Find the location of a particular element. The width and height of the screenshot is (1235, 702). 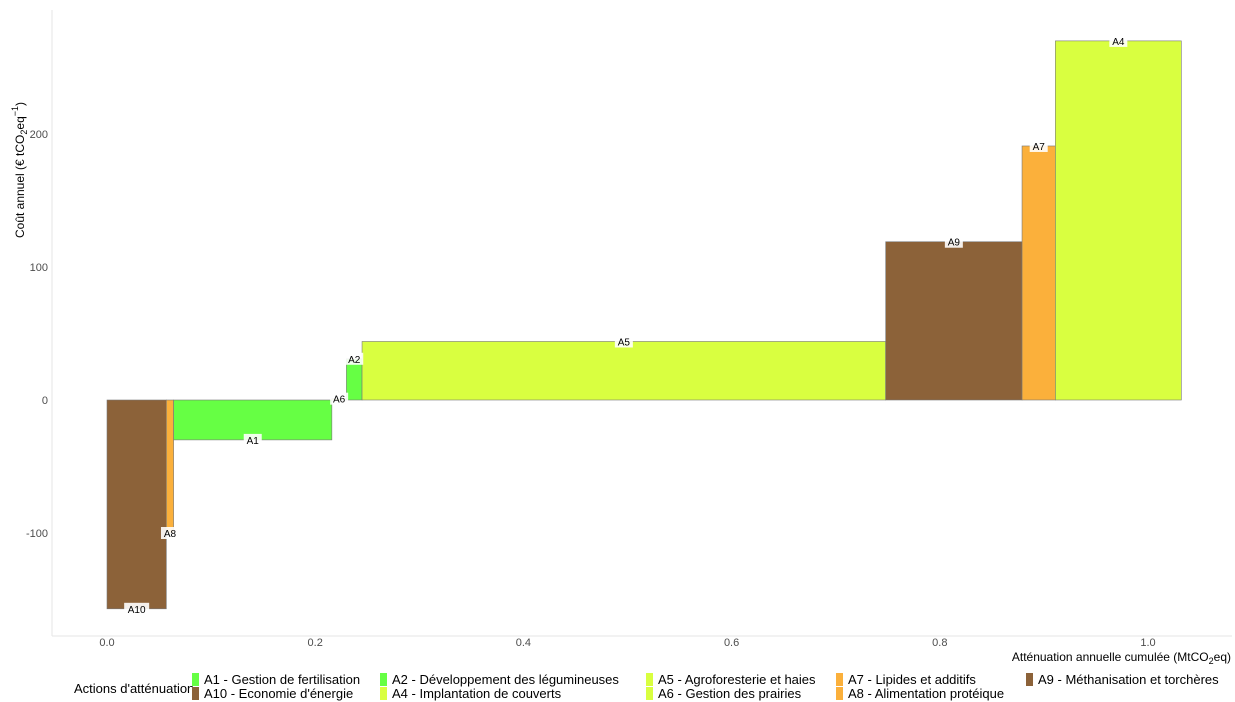

bar-a7 is located at coordinates (1038, 273).